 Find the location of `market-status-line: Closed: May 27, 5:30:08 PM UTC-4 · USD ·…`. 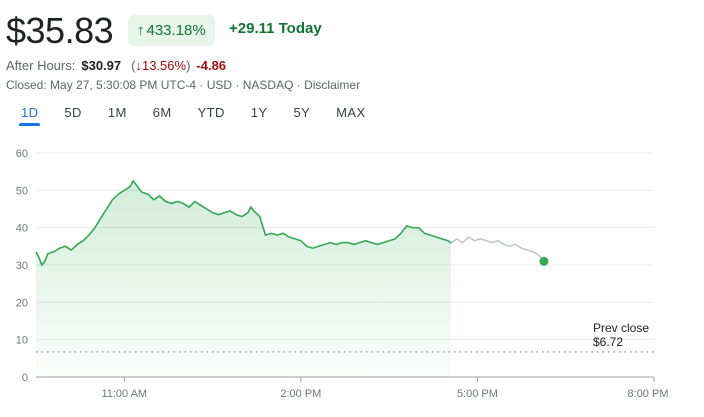

market-status-line: Closed: May 27, 5:30:08 PM UTC-4 · USD ·… is located at coordinates (183, 85).